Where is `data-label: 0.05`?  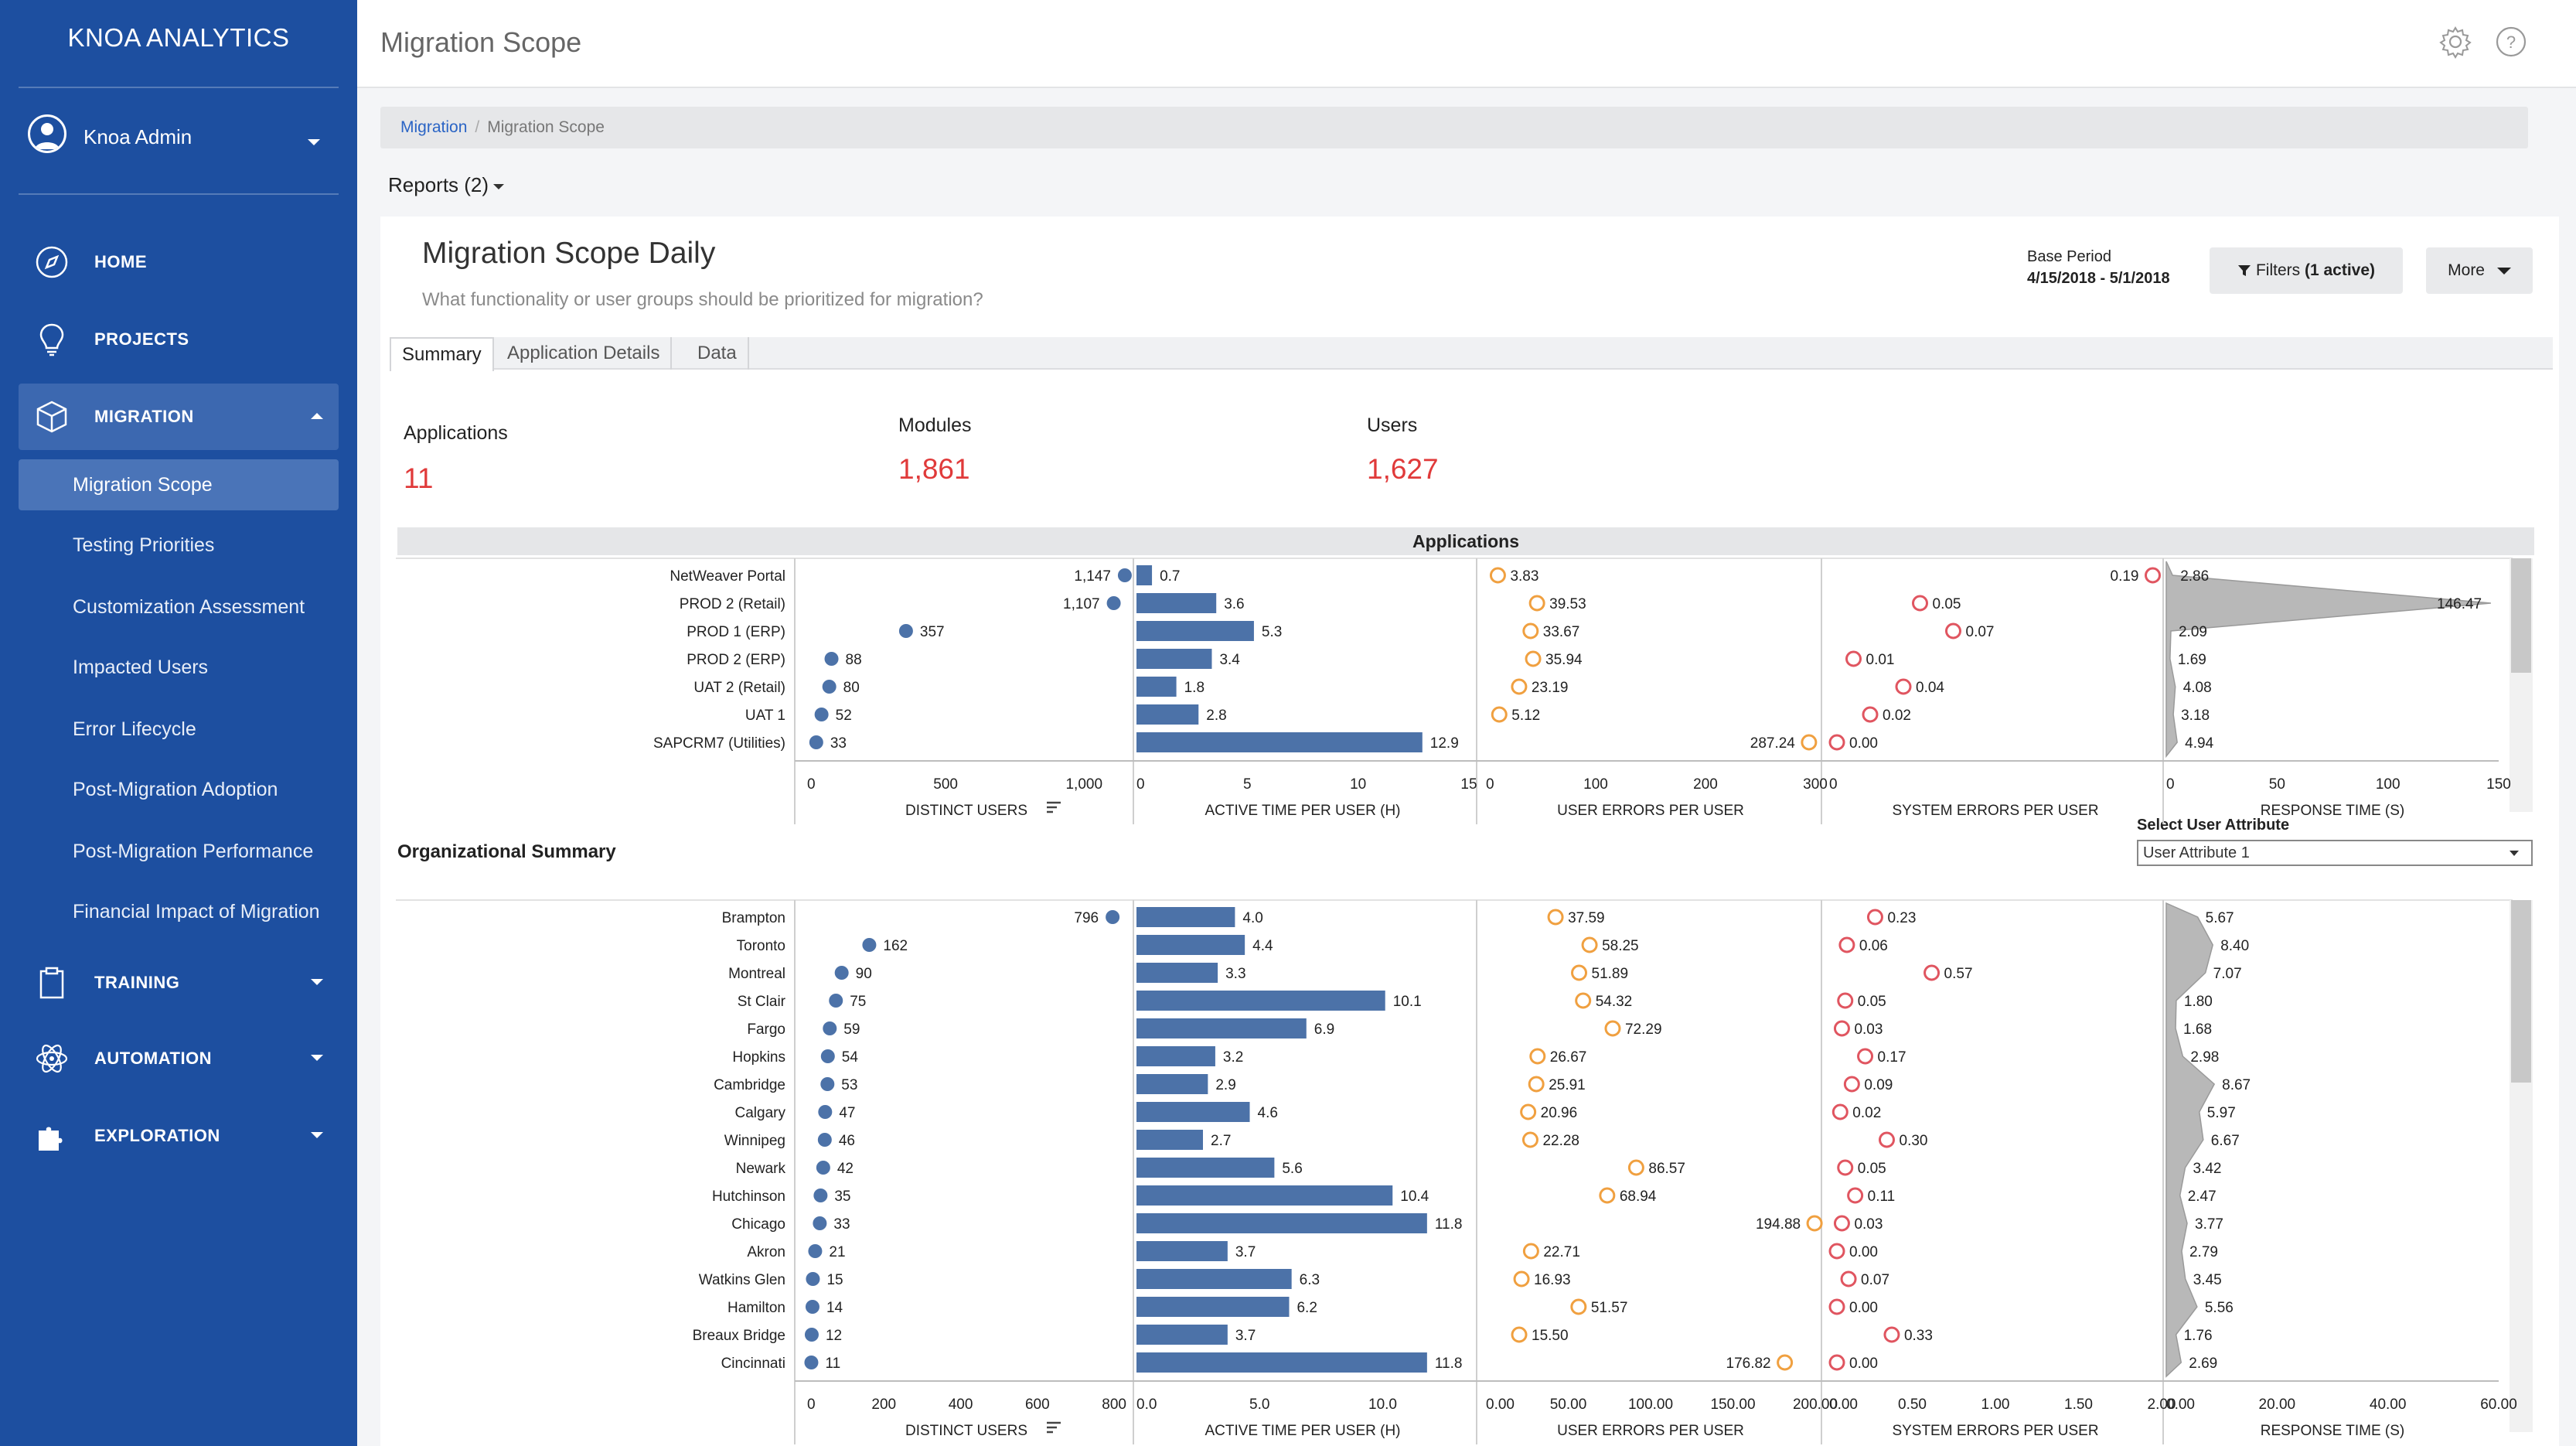
data-label: 0.05 is located at coordinates (1872, 1169).